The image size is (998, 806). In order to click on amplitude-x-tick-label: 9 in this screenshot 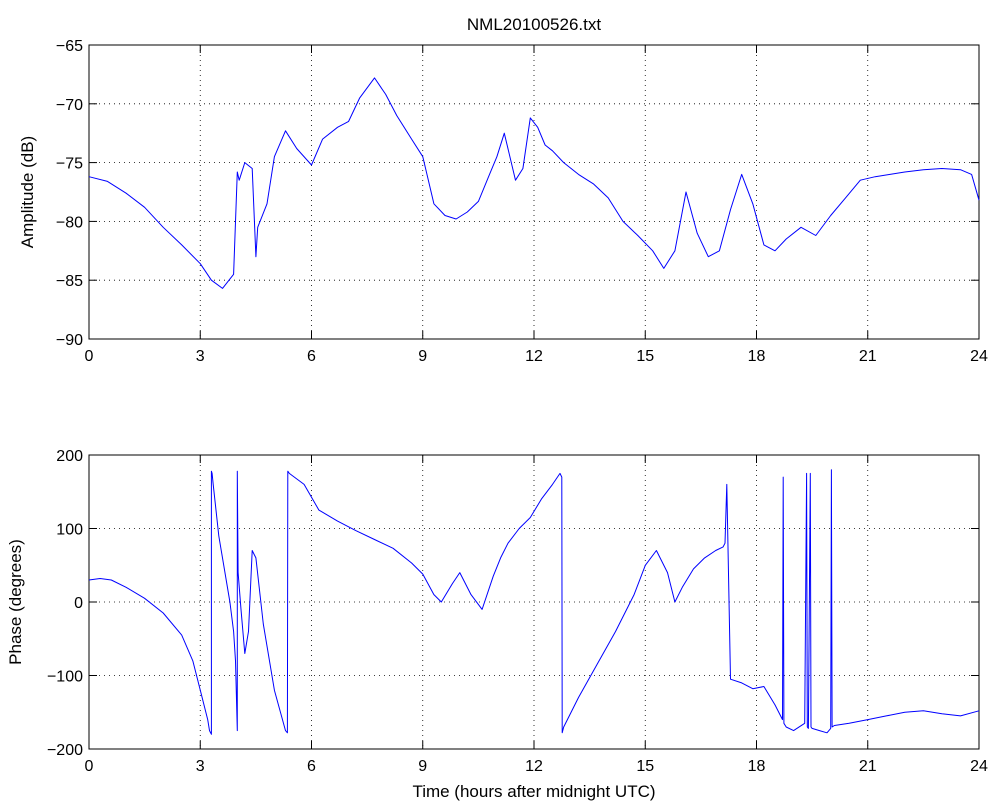, I will do `click(422, 356)`.